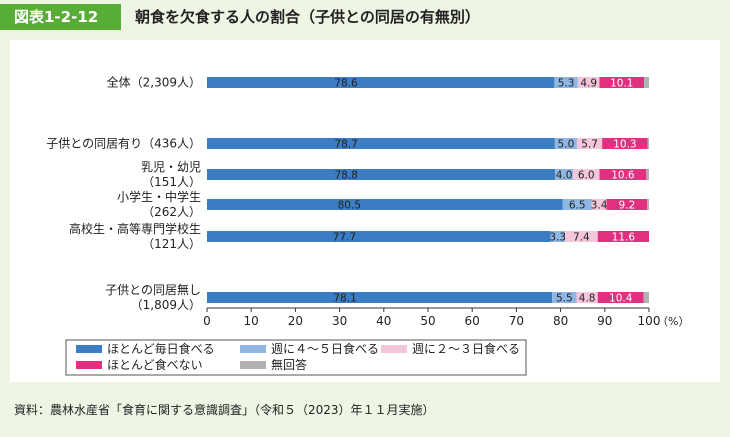 The width and height of the screenshot is (730, 437). Describe the element at coordinates (289, 364) in the screenshot. I see `legend-label: 無回答` at that location.